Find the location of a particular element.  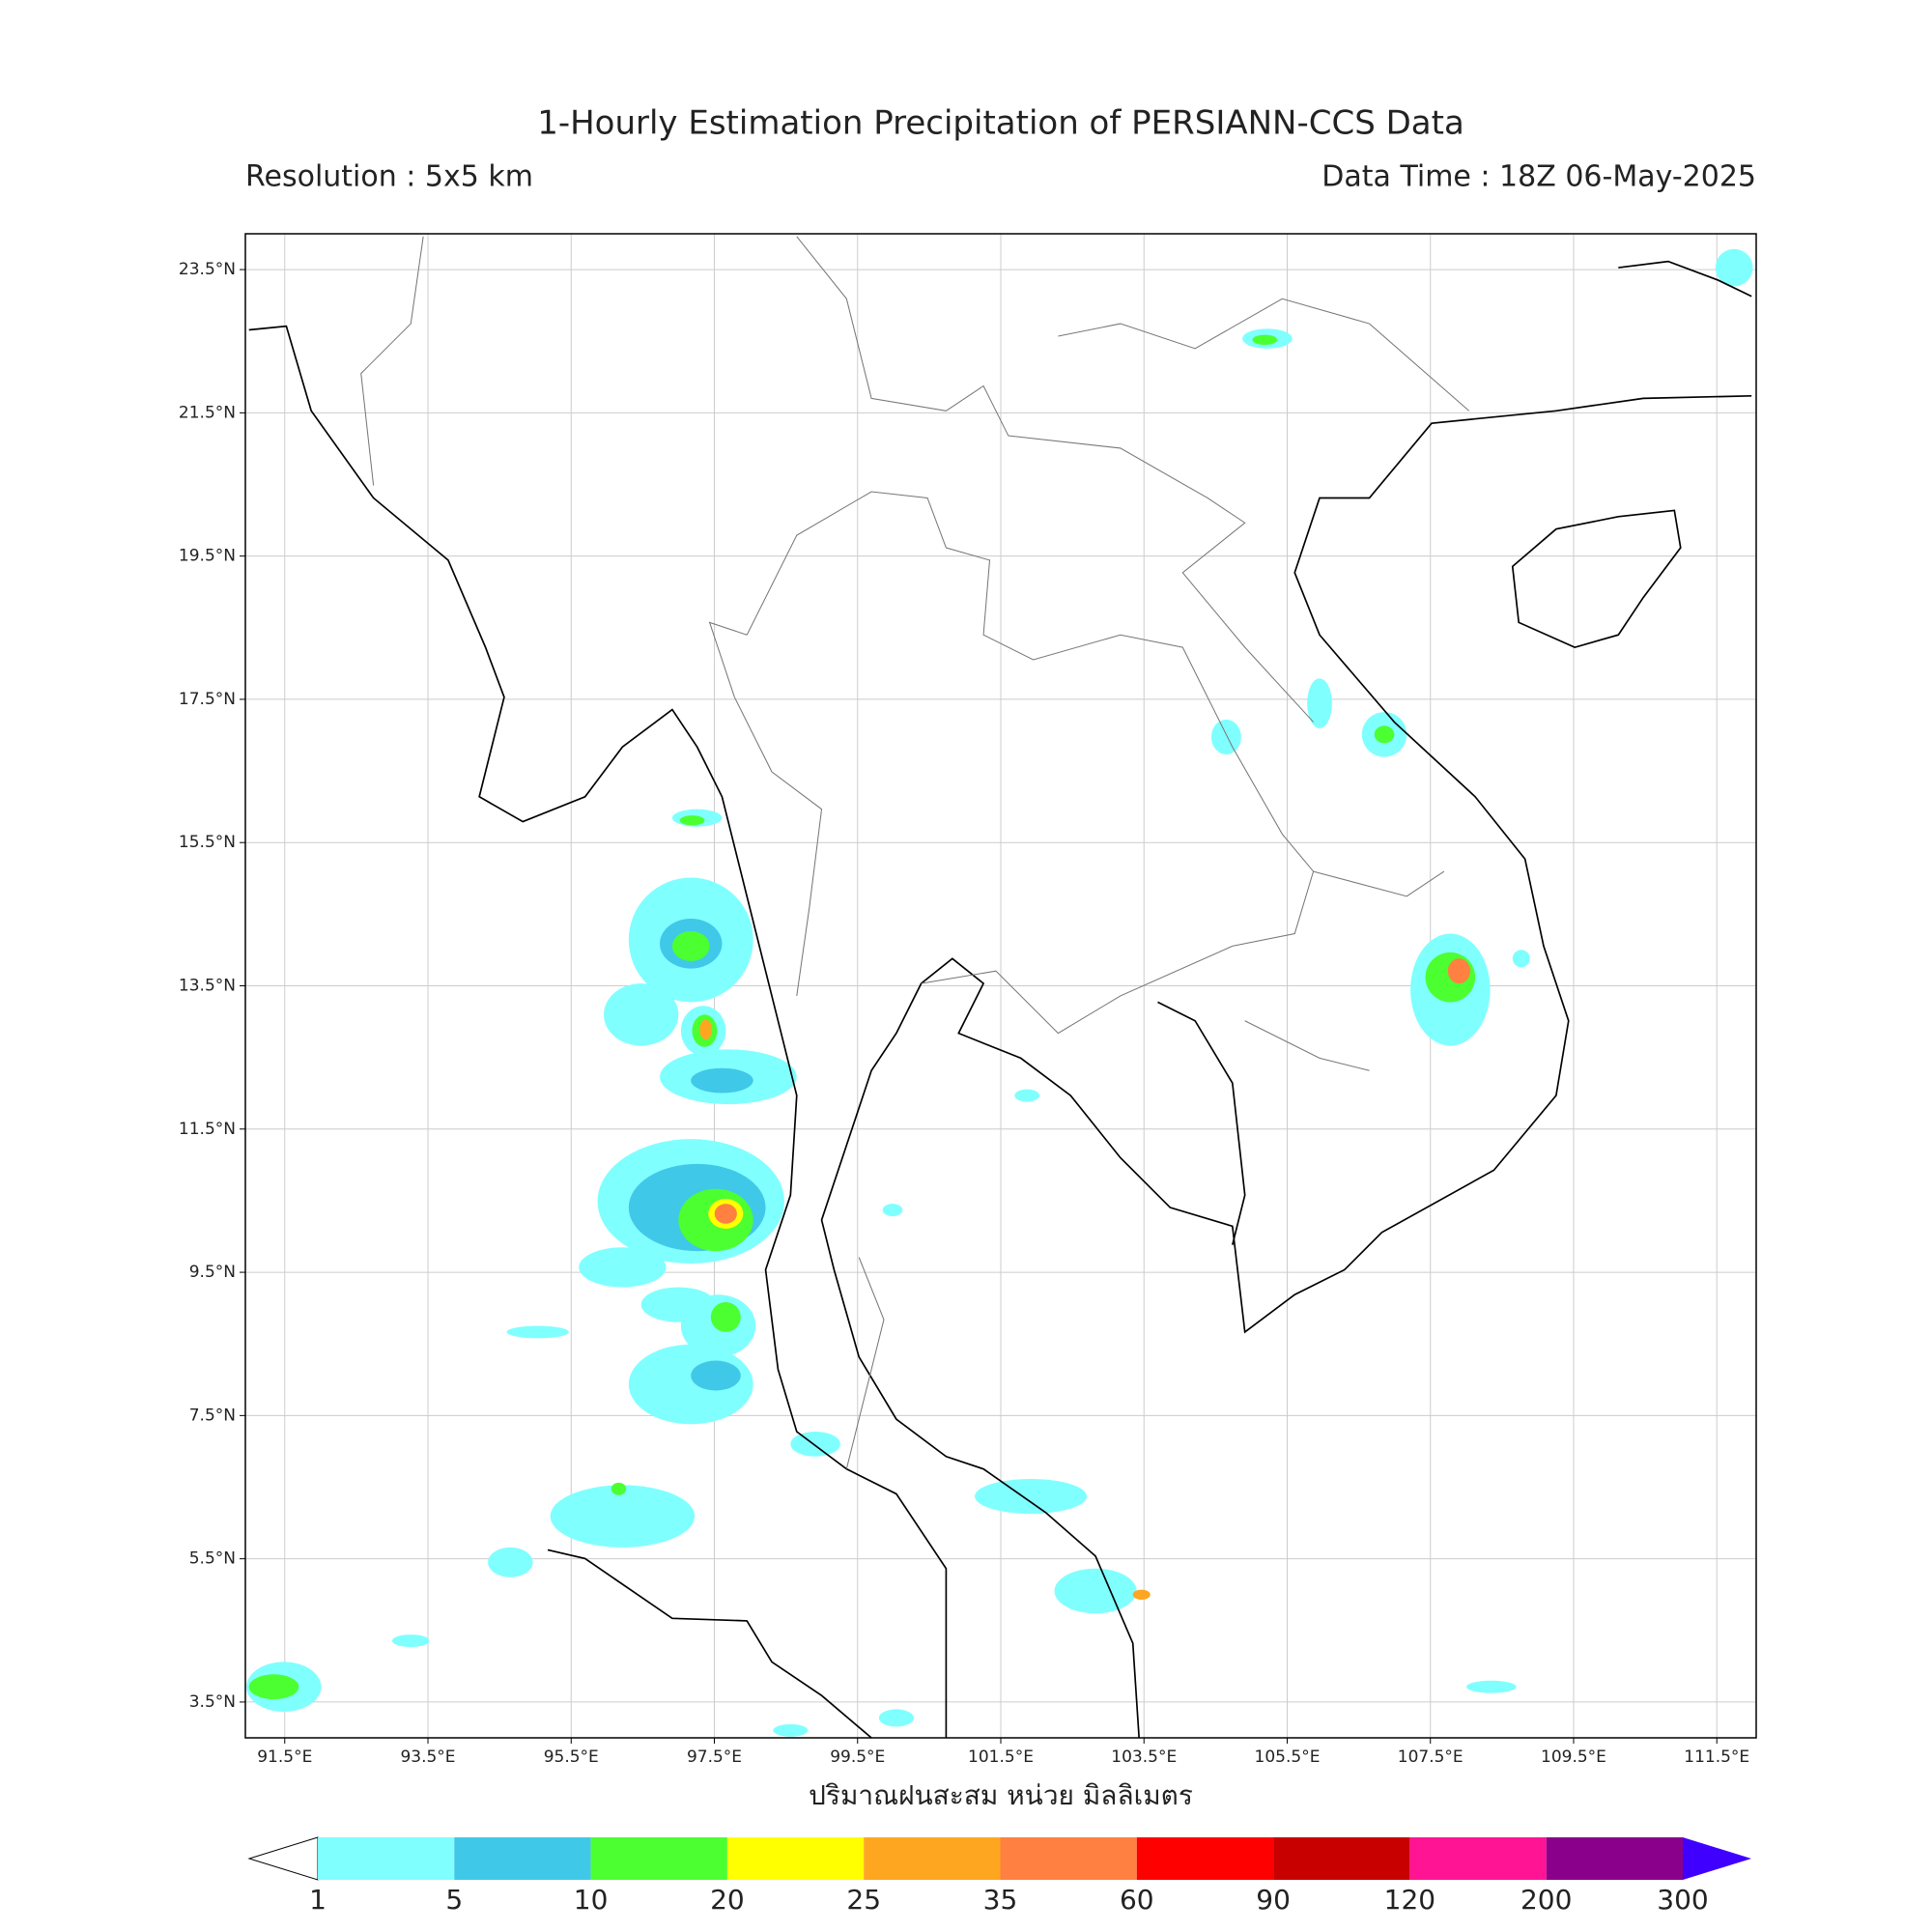

colorbar-label: 120 is located at coordinates (1409, 1900).